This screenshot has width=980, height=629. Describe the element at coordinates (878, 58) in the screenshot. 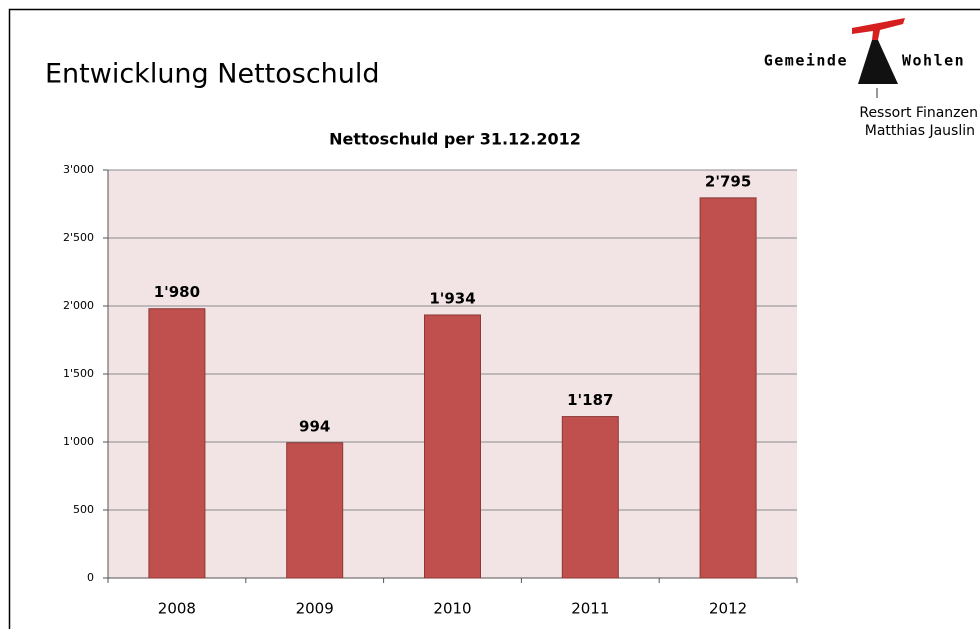

I see `logo-icon` at that location.